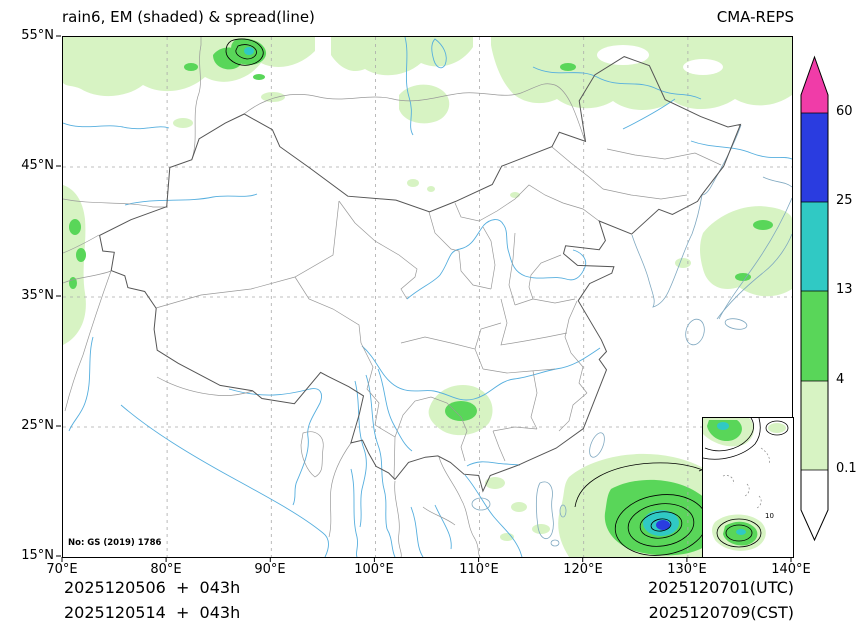  I want to click on inset-islands, so click(746, 478).